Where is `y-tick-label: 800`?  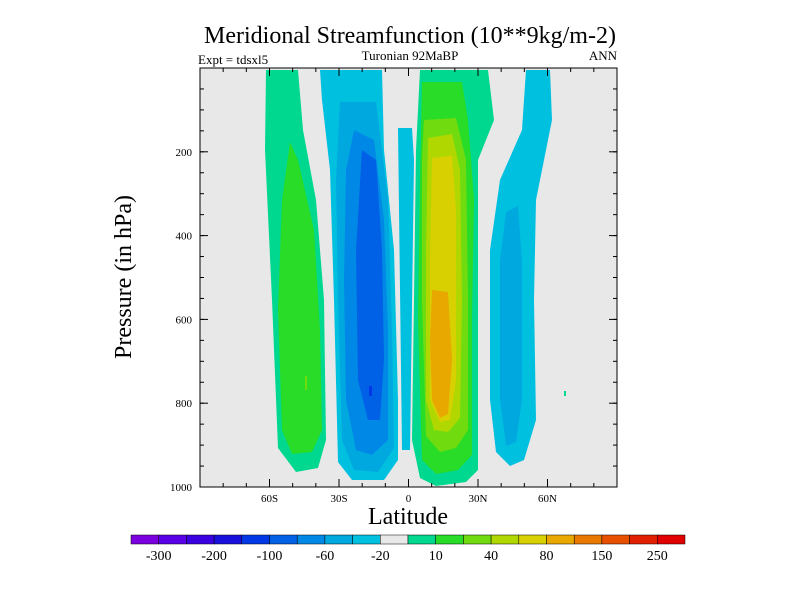 y-tick-label: 800 is located at coordinates (184, 404).